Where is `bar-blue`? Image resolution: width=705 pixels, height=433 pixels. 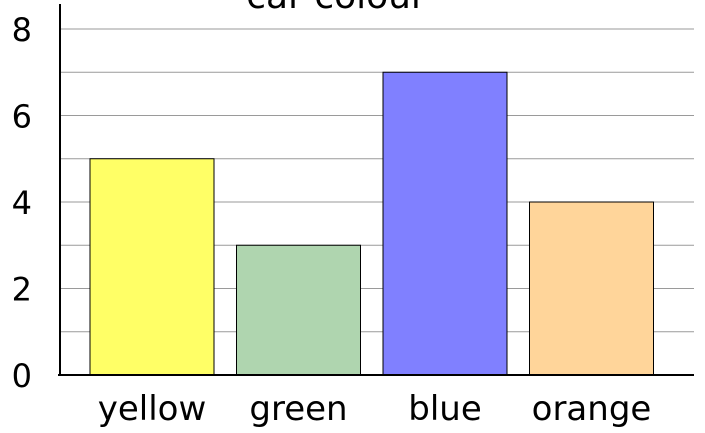
bar-blue is located at coordinates (445, 223).